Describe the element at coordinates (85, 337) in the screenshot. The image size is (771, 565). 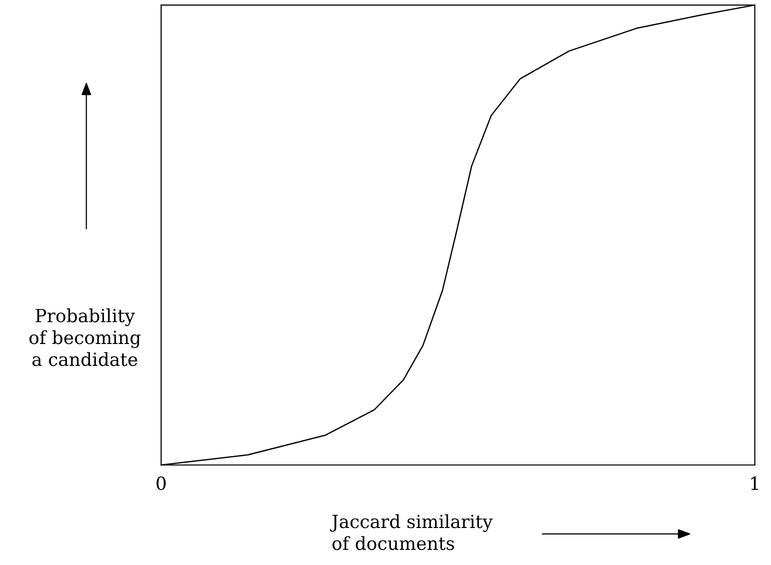
I see `y-axis-title: Probability of becoming a candidate` at that location.